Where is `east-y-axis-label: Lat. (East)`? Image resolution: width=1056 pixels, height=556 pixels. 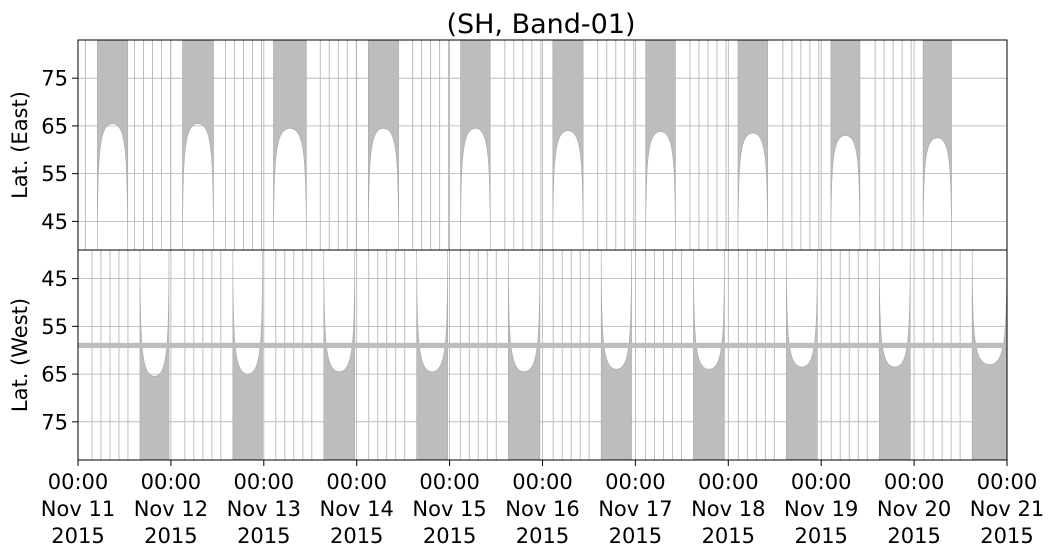
east-y-axis-label: Lat. (East) is located at coordinates (20, 145).